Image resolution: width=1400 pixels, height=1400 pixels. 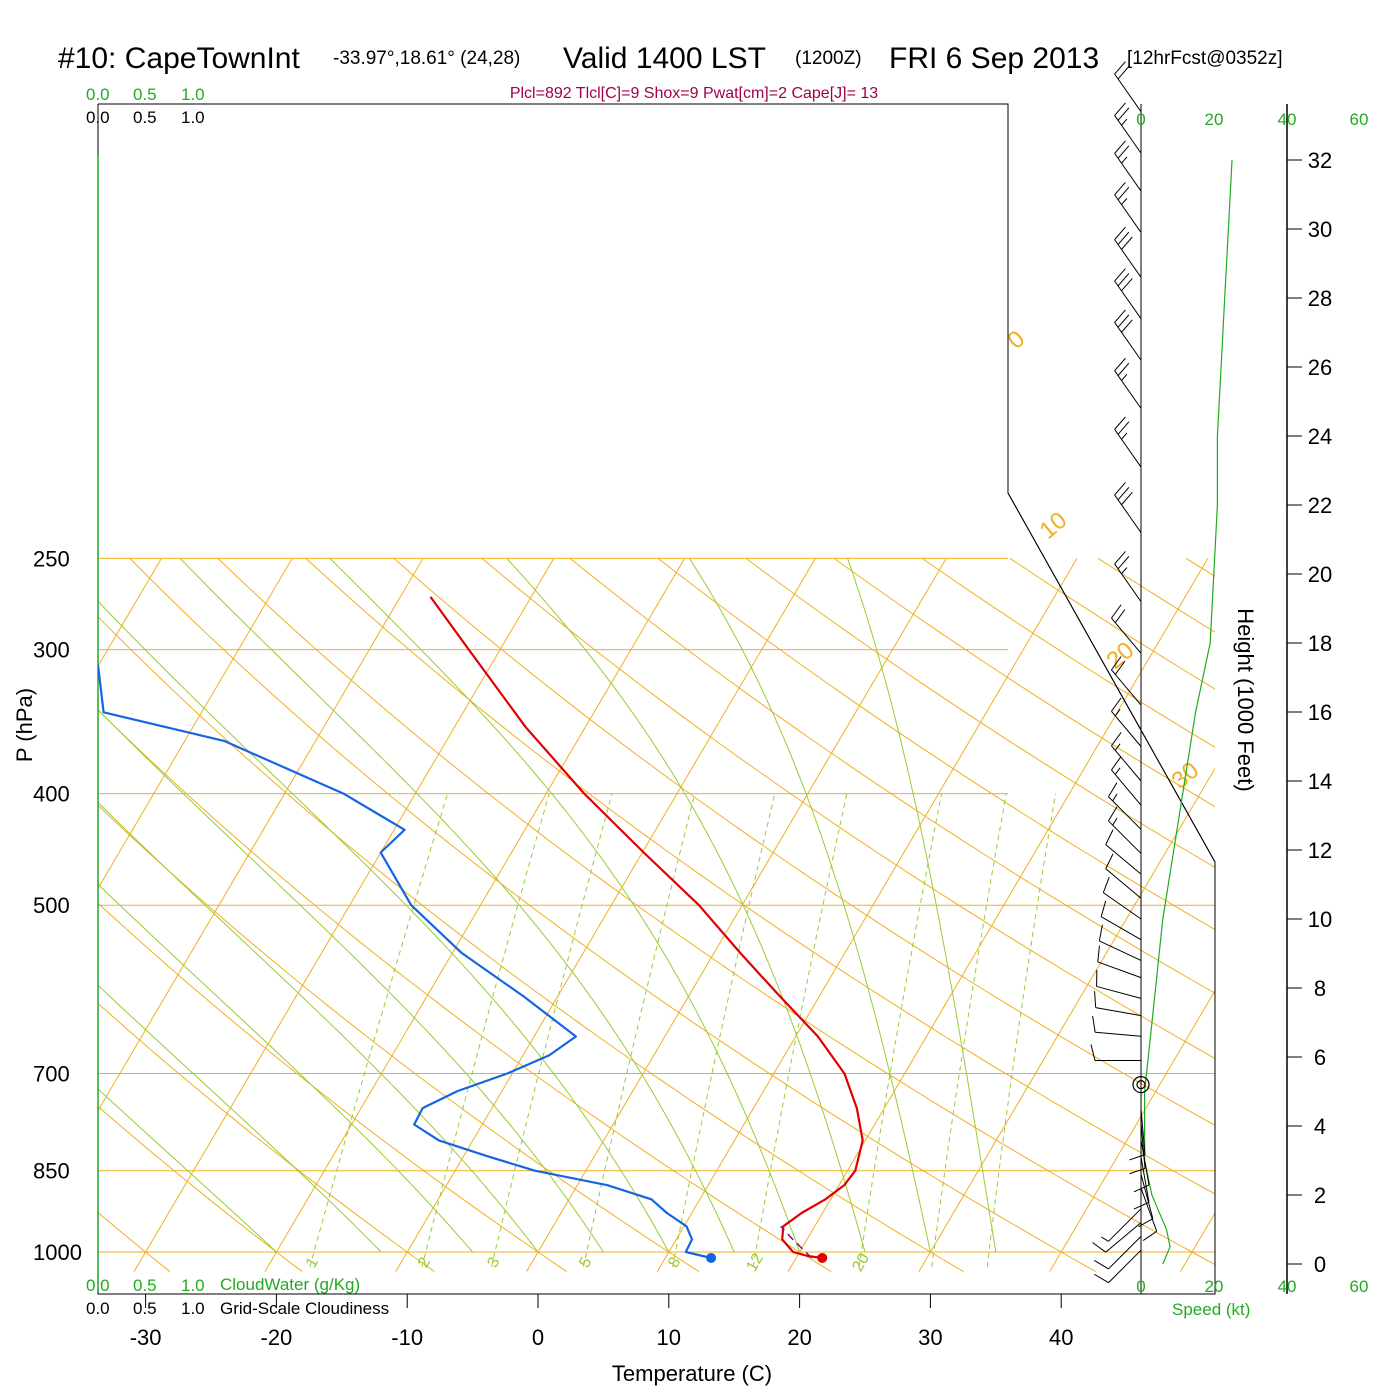 I want to click on cloudiness-tick: 1.0, so click(x=193, y=117).